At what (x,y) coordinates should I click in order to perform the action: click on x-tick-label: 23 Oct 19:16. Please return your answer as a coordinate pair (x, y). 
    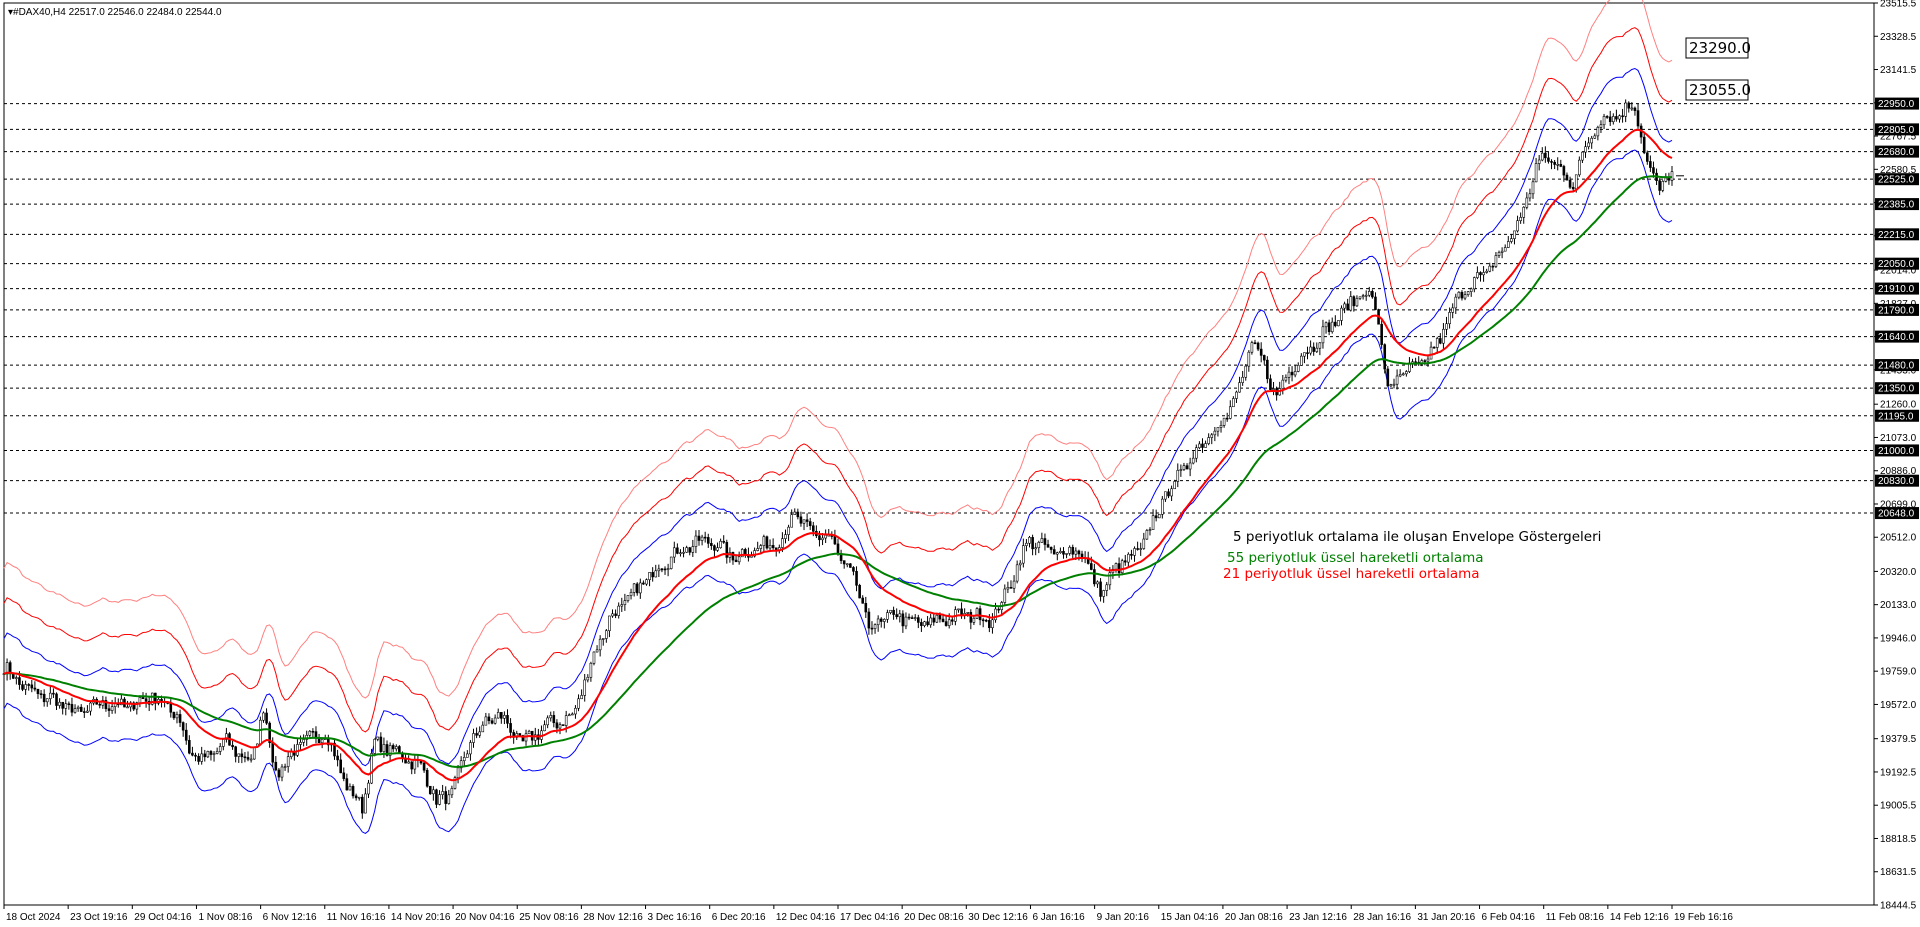
    Looking at the image, I should click on (99, 917).